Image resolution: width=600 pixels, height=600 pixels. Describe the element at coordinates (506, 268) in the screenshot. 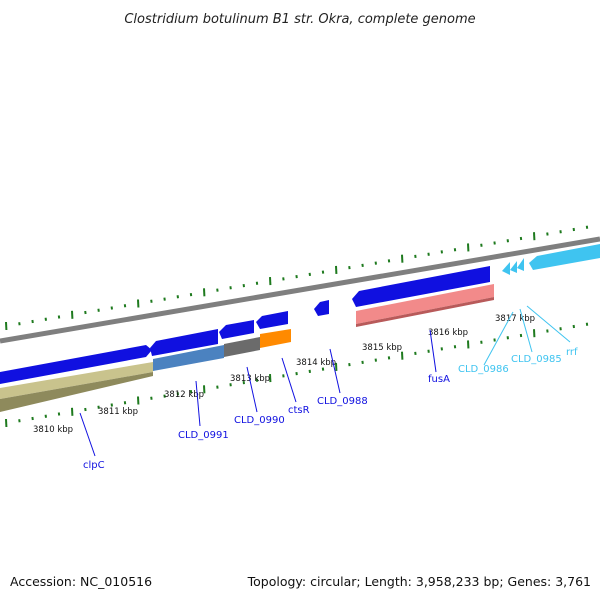

I see `gene-arrow-cld0986` at that location.